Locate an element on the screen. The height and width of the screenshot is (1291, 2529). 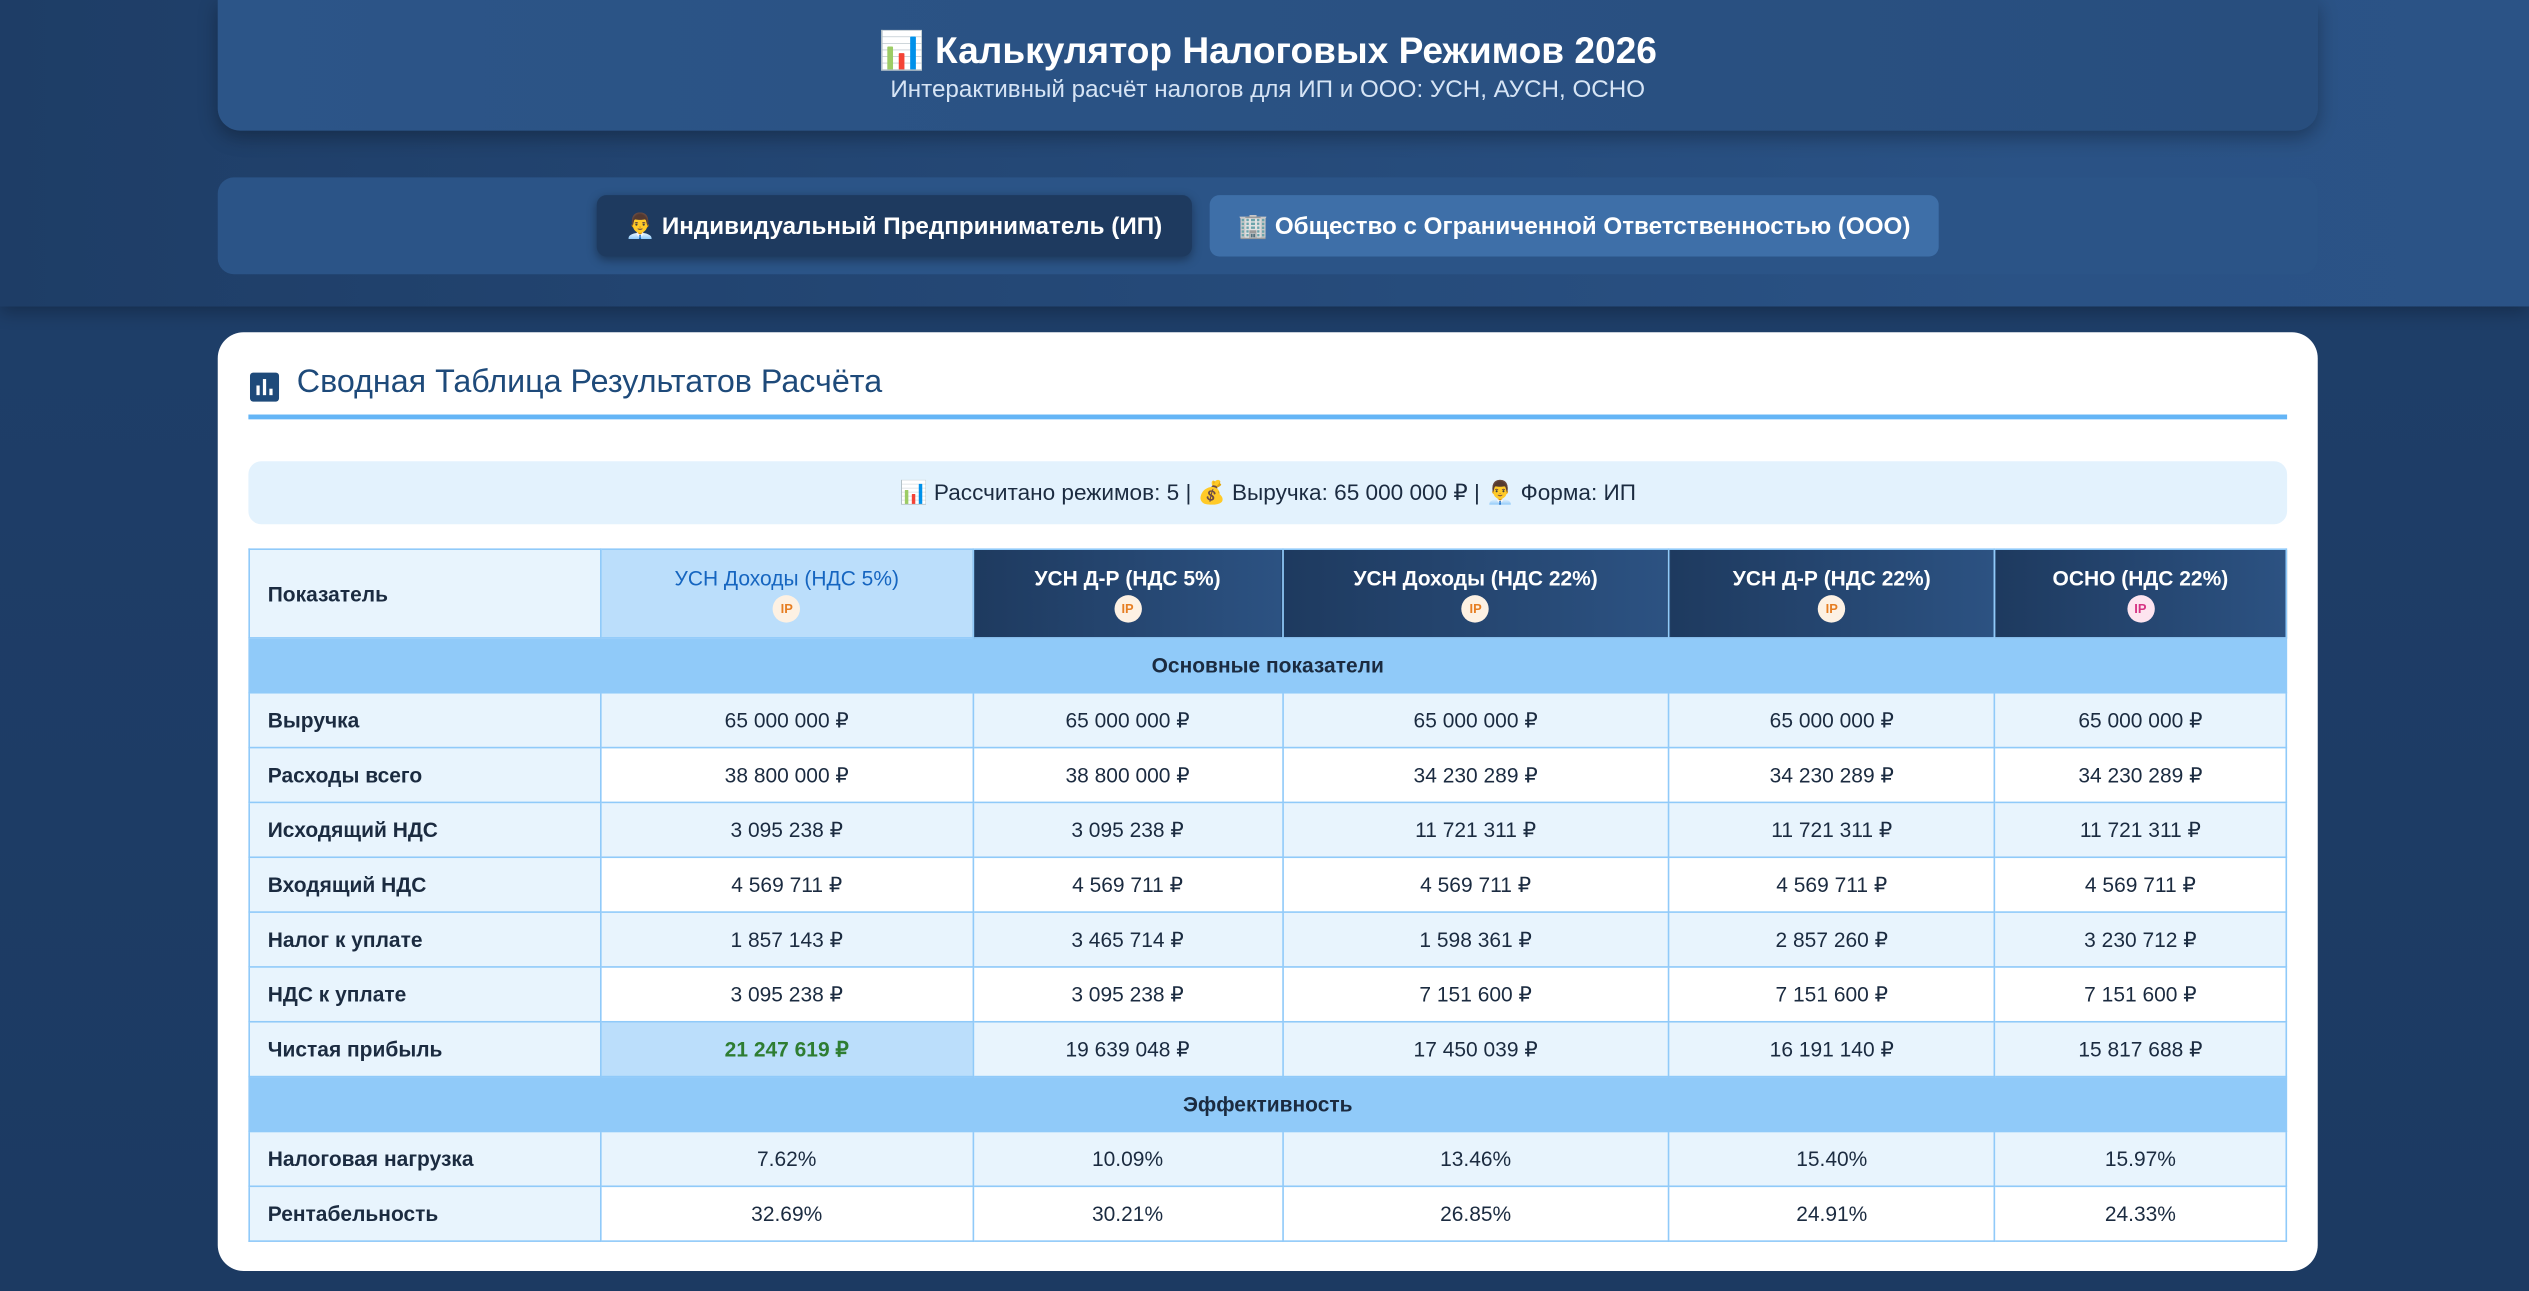
value-cell: 10.09% is located at coordinates (1128, 1159).